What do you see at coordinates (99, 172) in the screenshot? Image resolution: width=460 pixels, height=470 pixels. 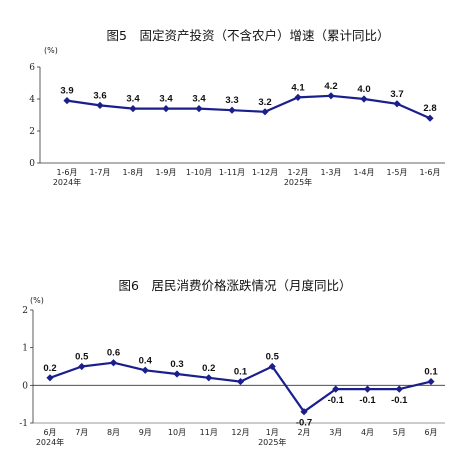 I see `x-tick-label: 1-7月` at bounding box center [99, 172].